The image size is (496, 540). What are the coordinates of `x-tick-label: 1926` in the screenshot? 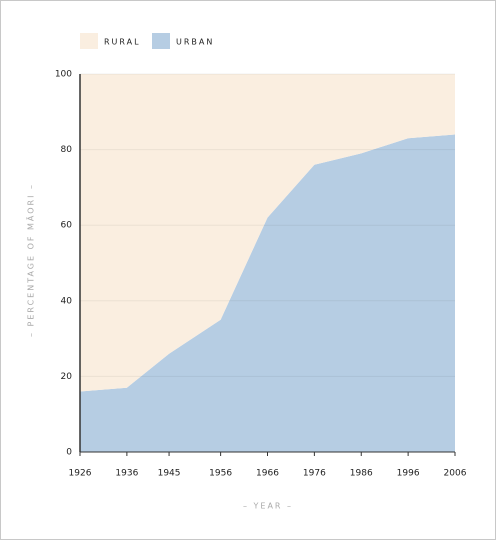 It's located at (80, 474).